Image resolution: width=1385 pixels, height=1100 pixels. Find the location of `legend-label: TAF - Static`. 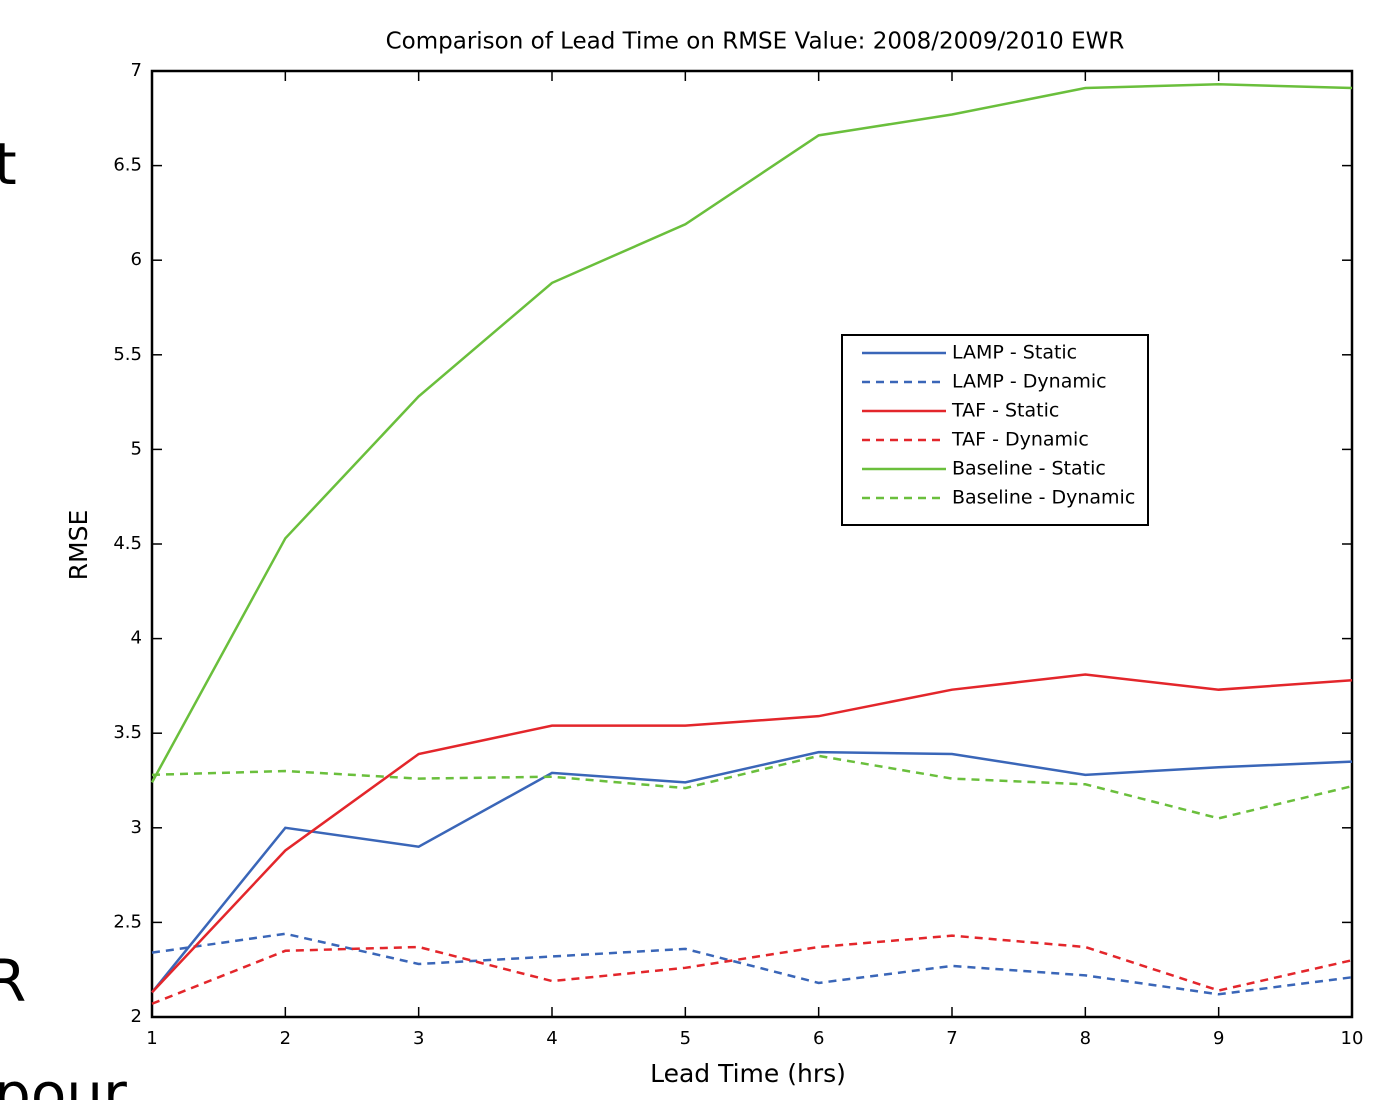

legend-label: TAF - Static is located at coordinates (1005, 411).